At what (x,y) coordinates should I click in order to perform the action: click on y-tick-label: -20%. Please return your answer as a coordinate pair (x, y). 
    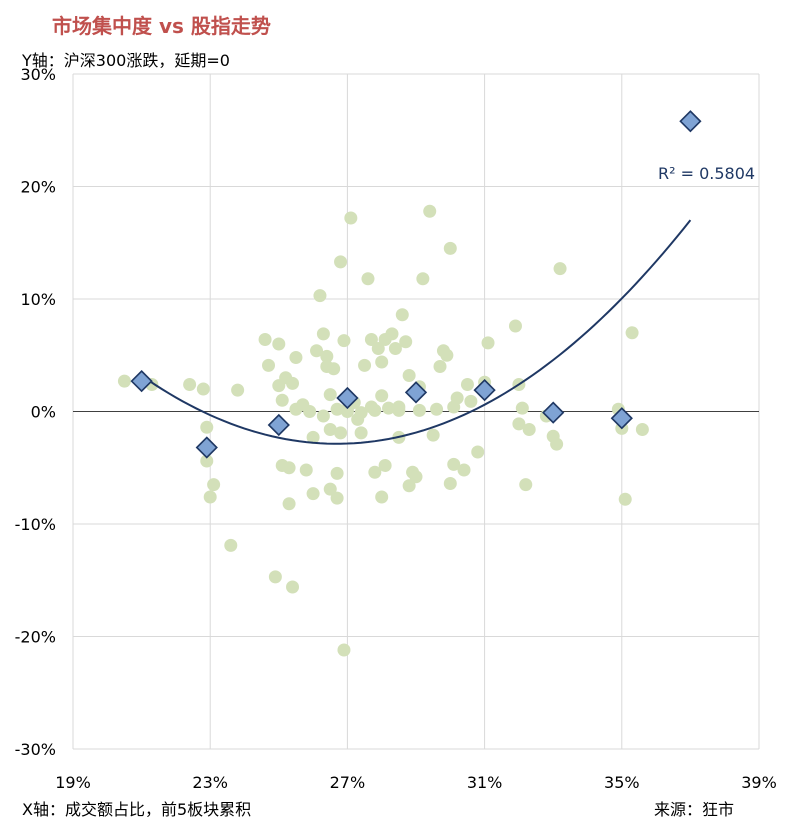
    Looking at the image, I should click on (35, 637).